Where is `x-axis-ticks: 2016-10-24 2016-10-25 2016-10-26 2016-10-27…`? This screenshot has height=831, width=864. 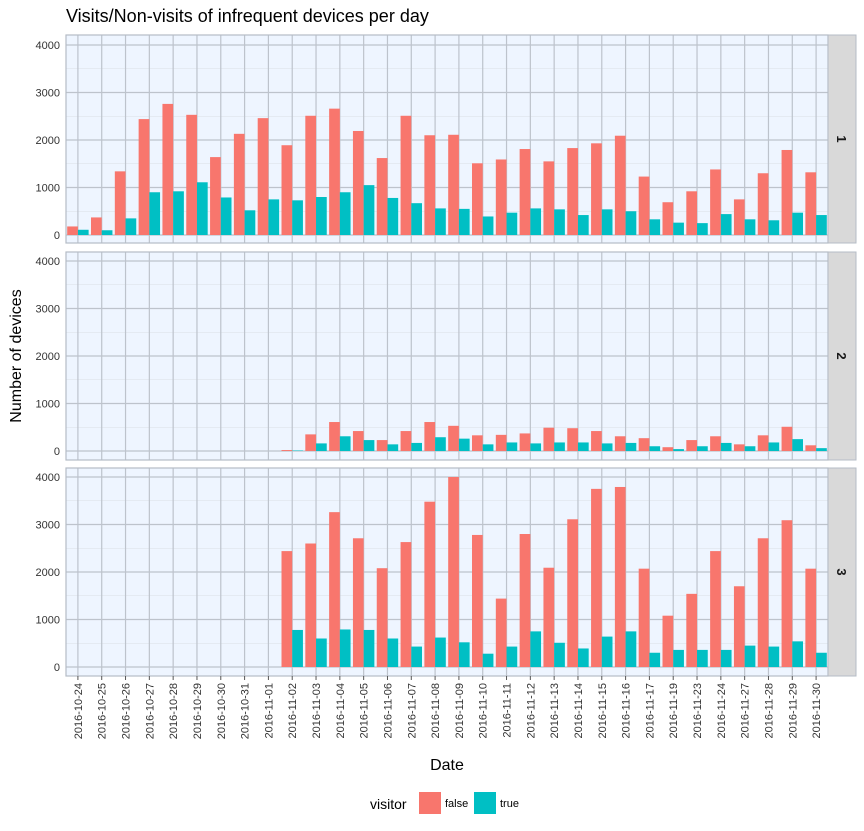
x-axis-ticks: 2016-10-24 2016-10-25 2016-10-26 2016-10-27… is located at coordinates (448, 707).